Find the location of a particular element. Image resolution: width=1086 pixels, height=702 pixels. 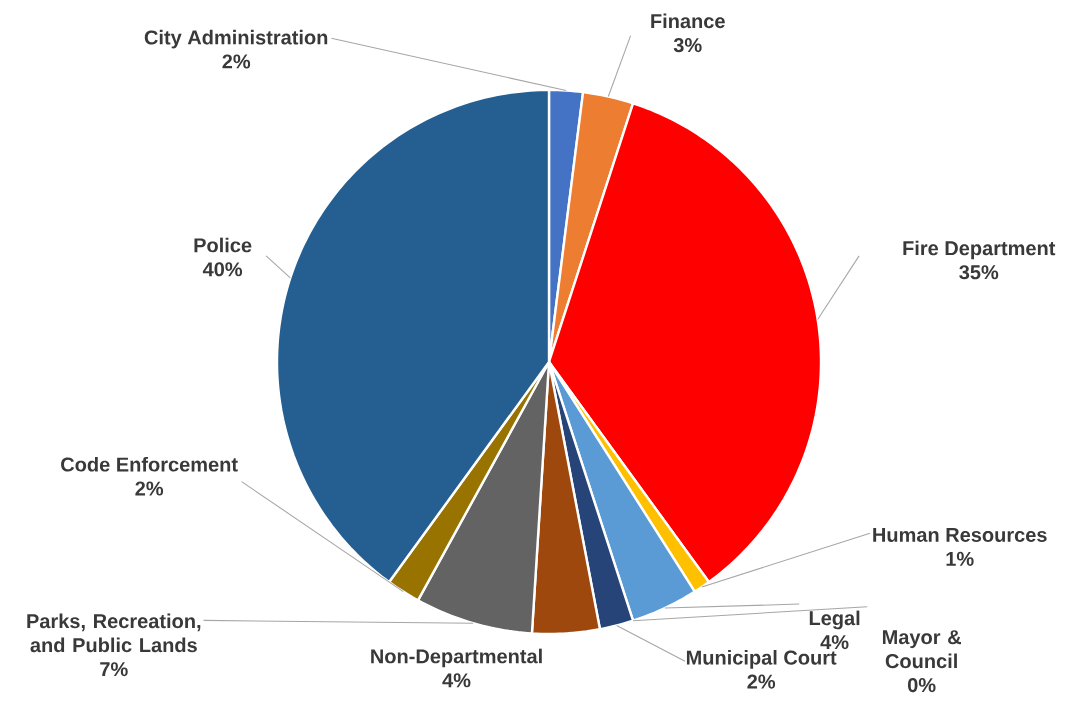

category-label: Mayor & Council is located at coordinates (922, 649).